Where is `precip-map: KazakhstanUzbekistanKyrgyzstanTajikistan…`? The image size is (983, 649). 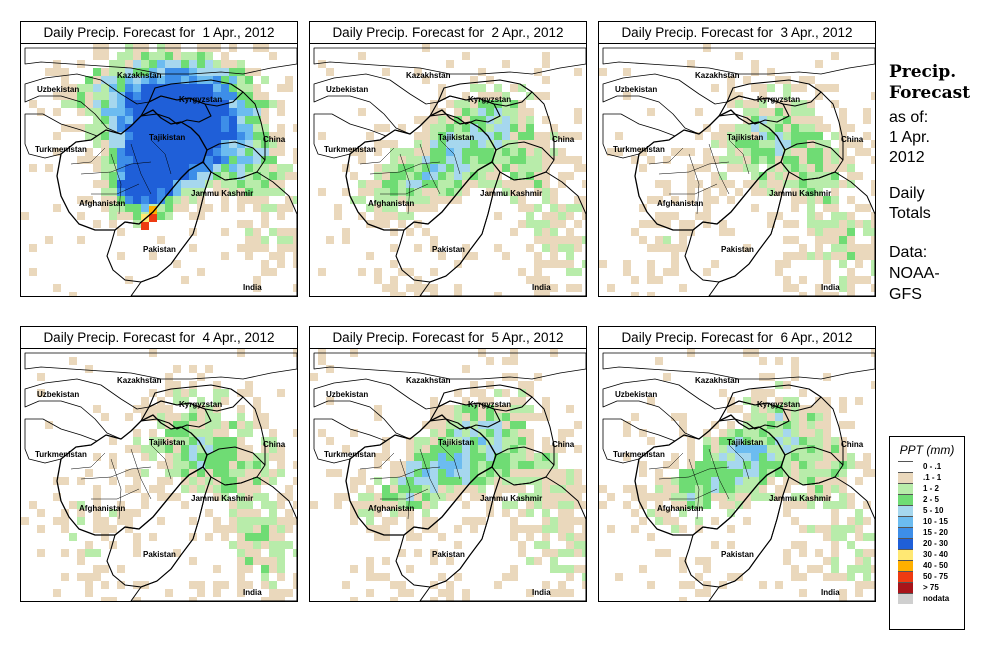
precip-map: KazakhstanUzbekistanKyrgyzstanTajikistan… is located at coordinates (737, 170).